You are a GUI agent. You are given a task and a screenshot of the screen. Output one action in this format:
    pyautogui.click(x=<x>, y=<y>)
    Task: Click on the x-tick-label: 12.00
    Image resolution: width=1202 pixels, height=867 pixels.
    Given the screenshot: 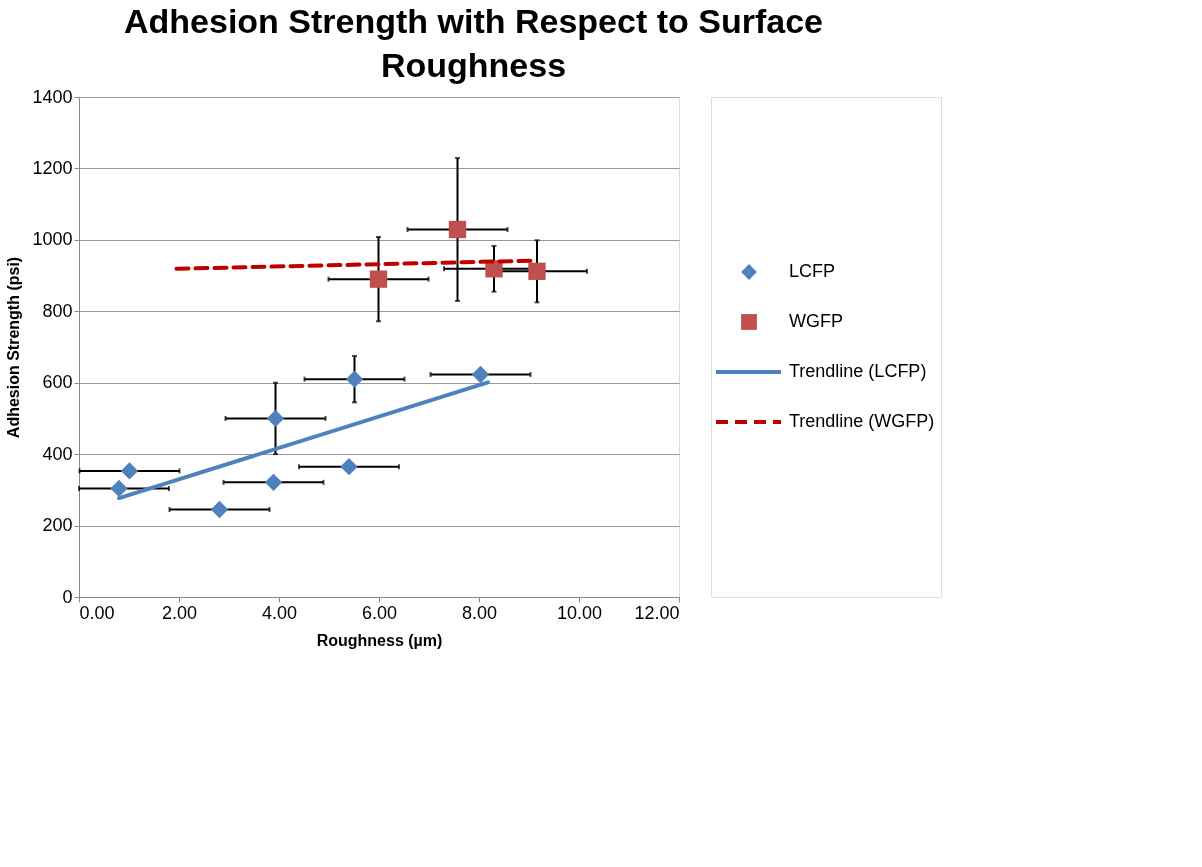 What is the action you would take?
    pyautogui.click(x=657, y=612)
    